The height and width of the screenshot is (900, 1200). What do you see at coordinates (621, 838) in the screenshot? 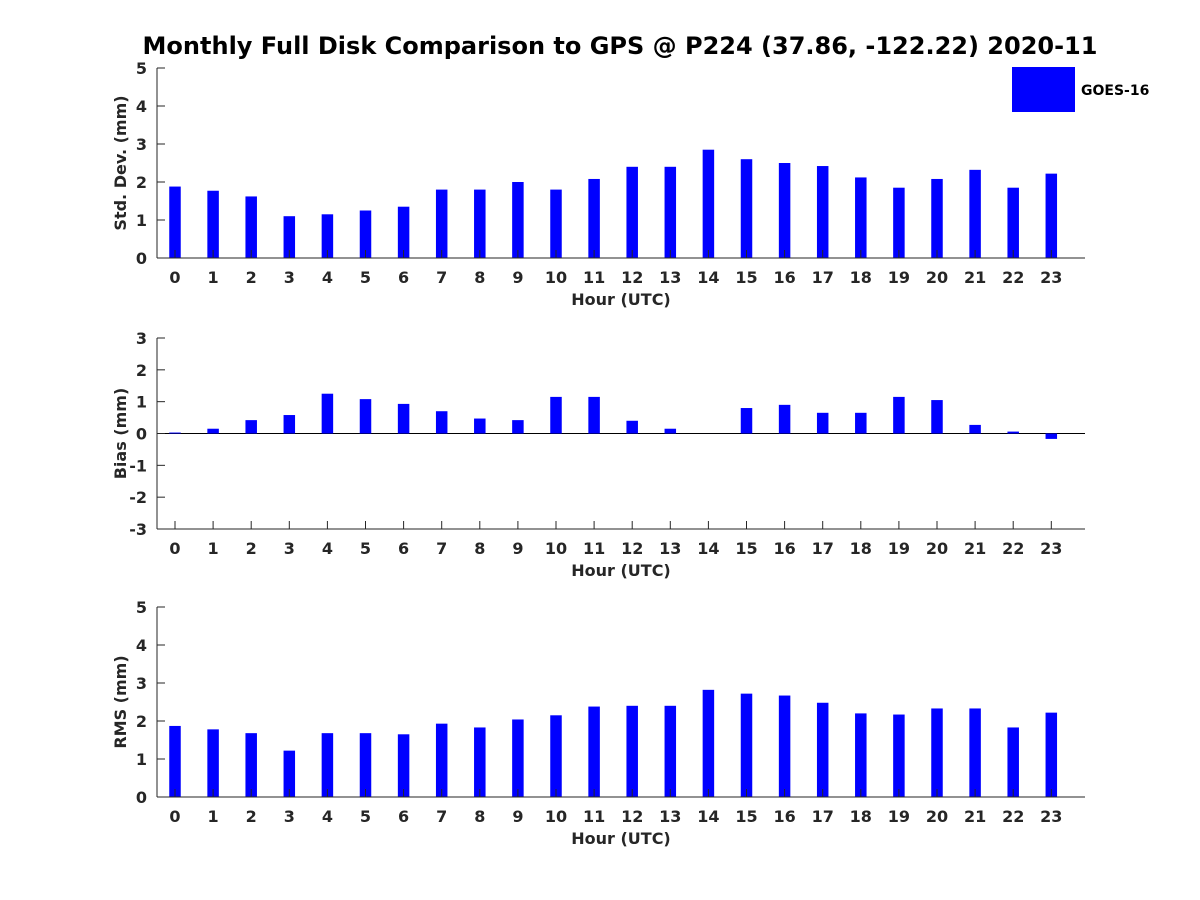
I see `x-axis-label: Hour (UTC)` at bounding box center [621, 838].